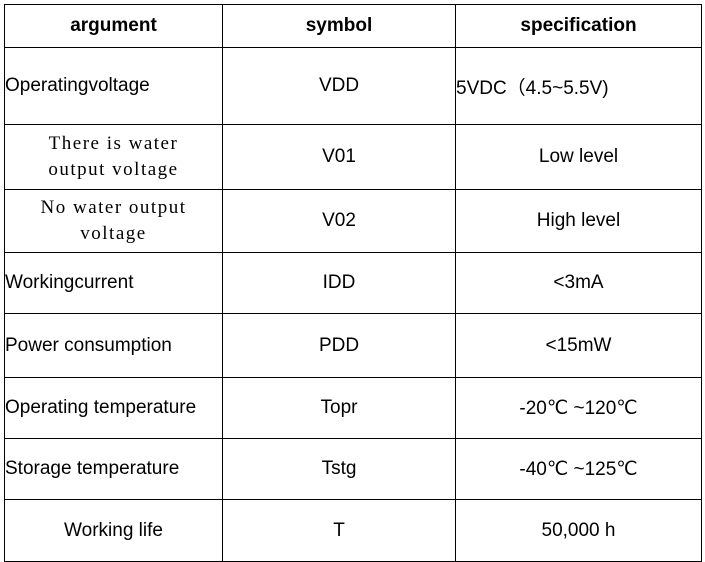 The image size is (705, 562). What do you see at coordinates (339, 469) in the screenshot?
I see `symbol-cell: Tstg` at bounding box center [339, 469].